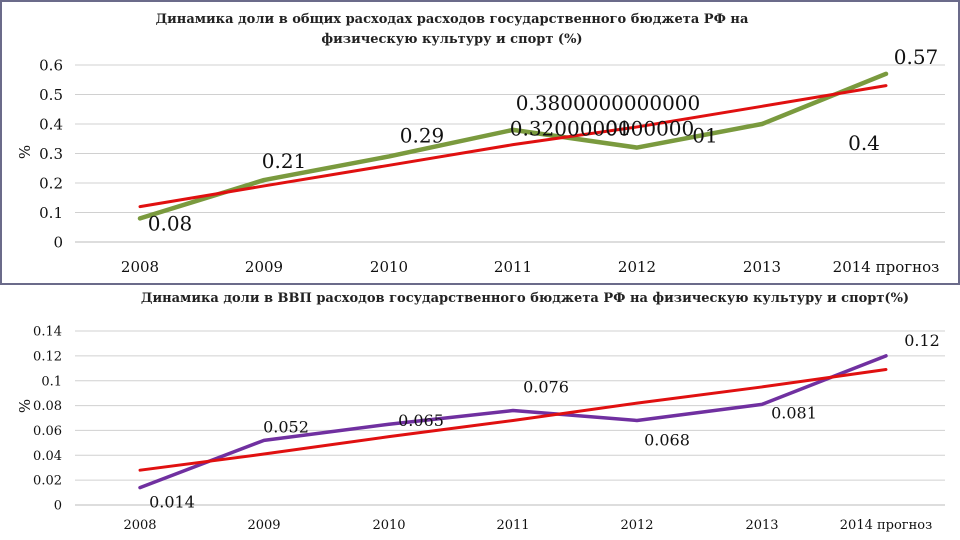  What do you see at coordinates (51, 95) in the screenshot?
I see `y-tick-label: 0.5` at bounding box center [51, 95].